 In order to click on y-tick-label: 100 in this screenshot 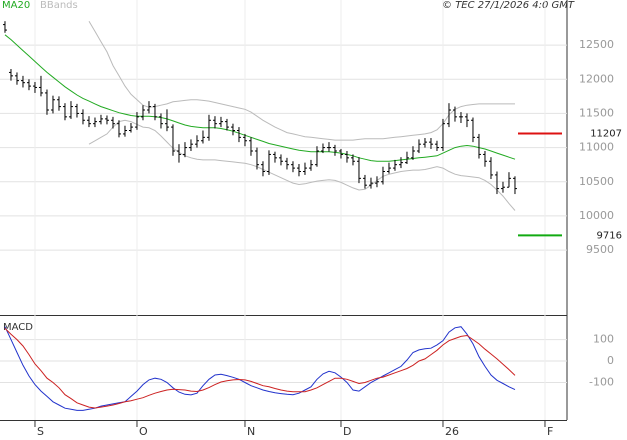, I will do `click(603, 339)`.